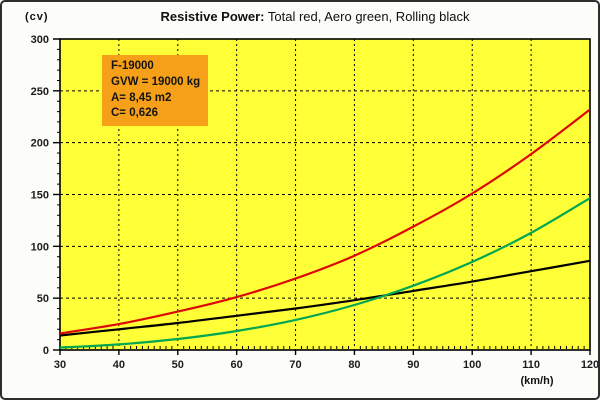  I want to click on y-tick-label: 0, so click(46, 351).